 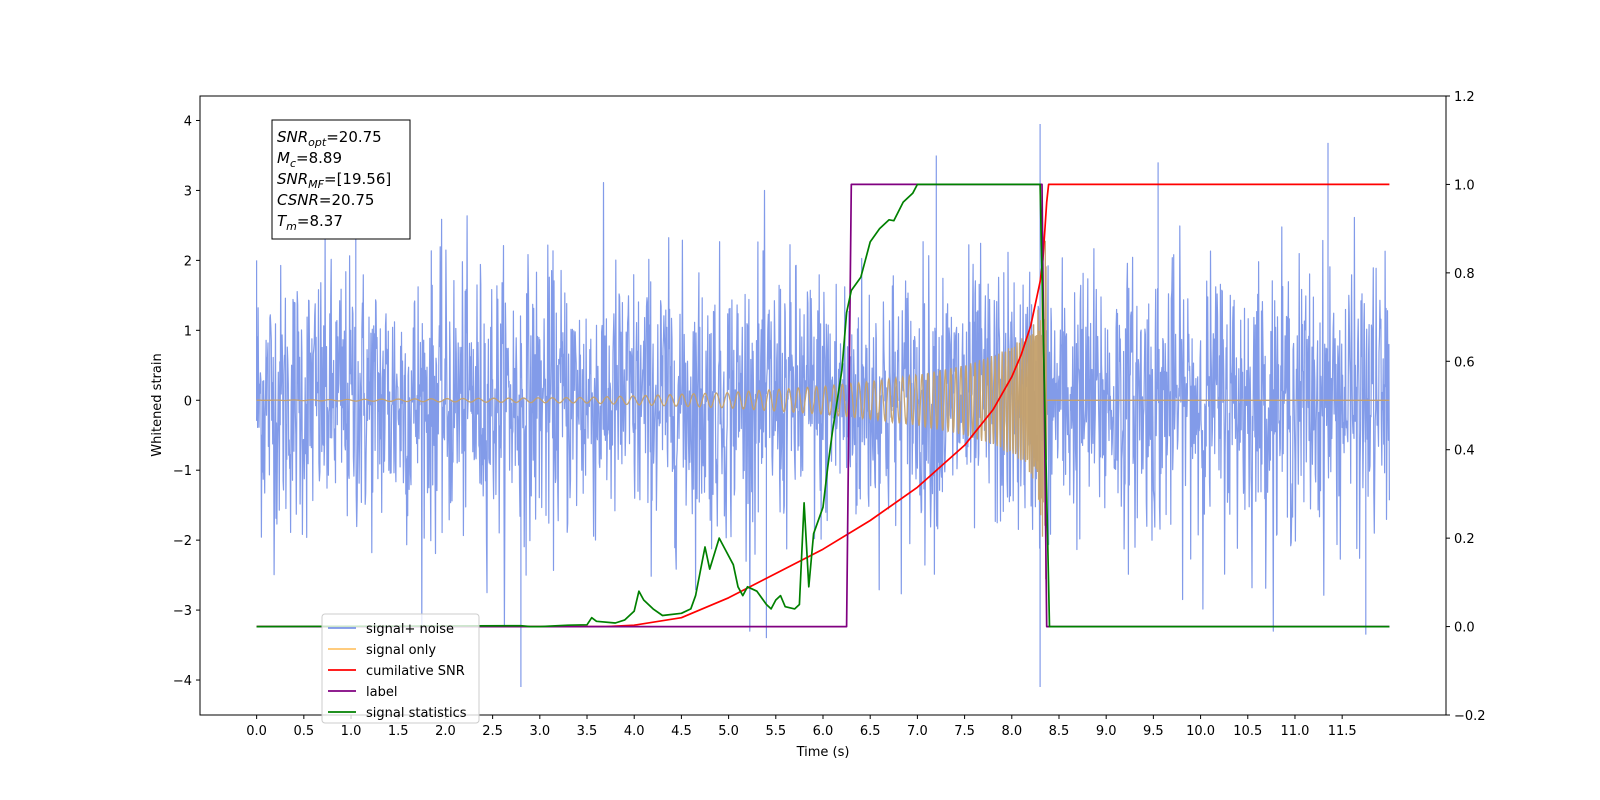 What do you see at coordinates (381, 692) in the screenshot?
I see `legend-label: label` at bounding box center [381, 692].